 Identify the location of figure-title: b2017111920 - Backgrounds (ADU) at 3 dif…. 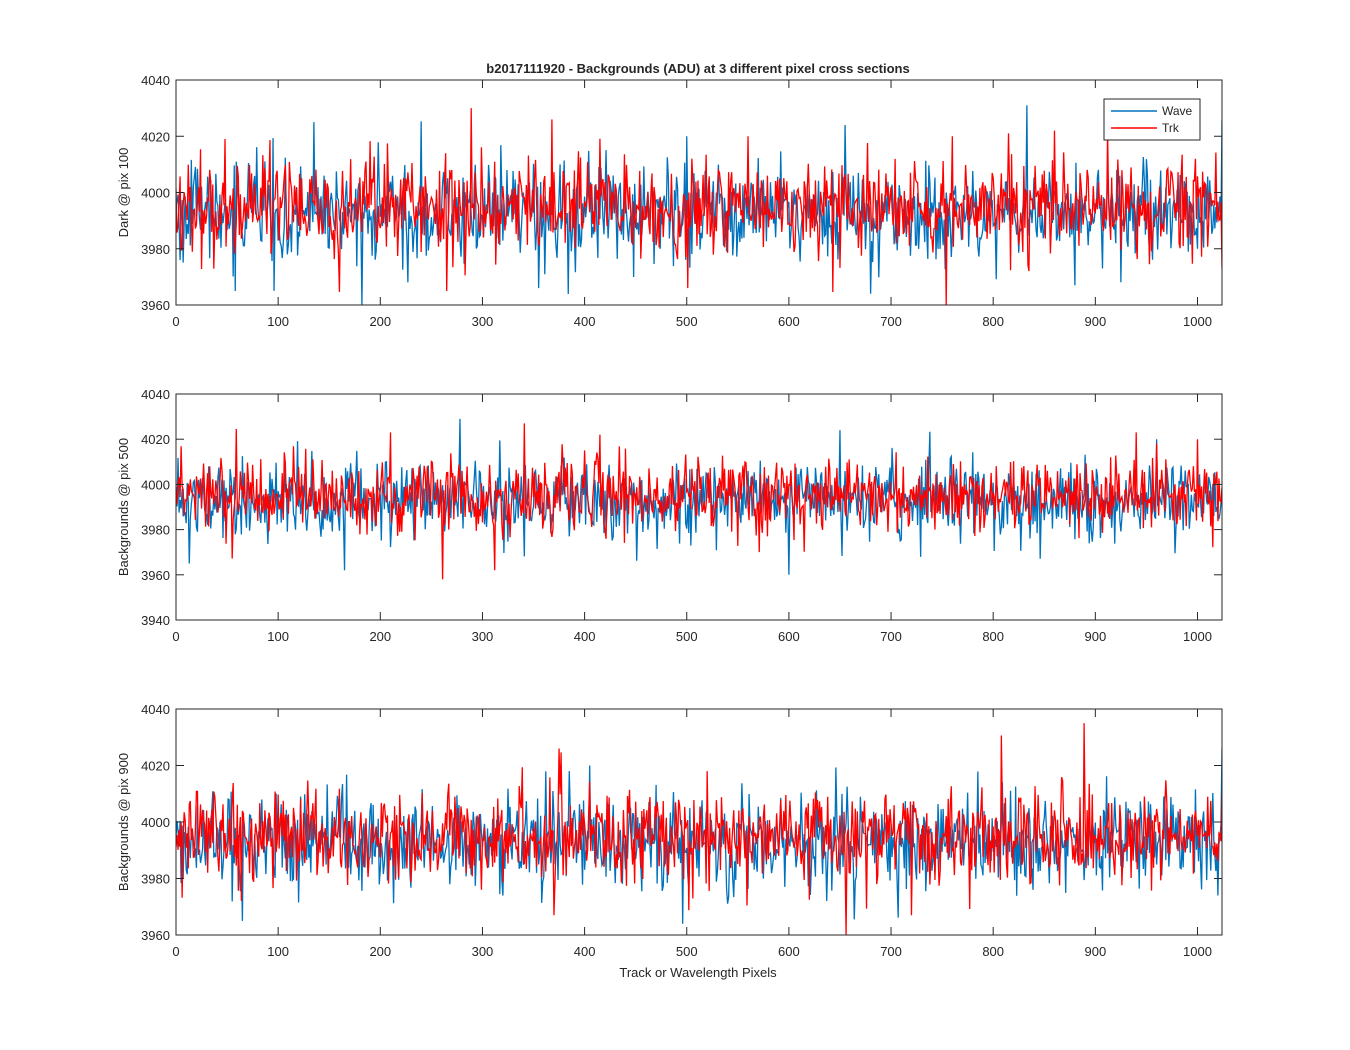
(697, 68).